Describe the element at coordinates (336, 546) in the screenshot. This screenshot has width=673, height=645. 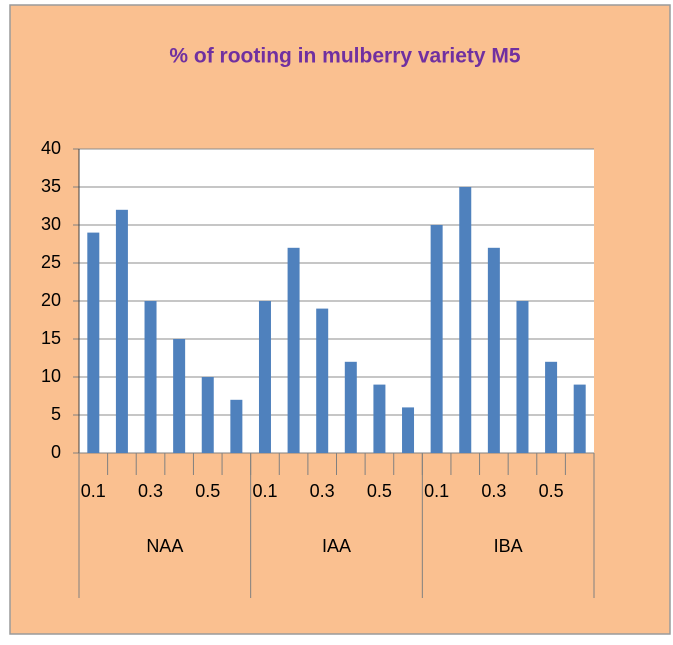
I see `group-label: IAA` at that location.